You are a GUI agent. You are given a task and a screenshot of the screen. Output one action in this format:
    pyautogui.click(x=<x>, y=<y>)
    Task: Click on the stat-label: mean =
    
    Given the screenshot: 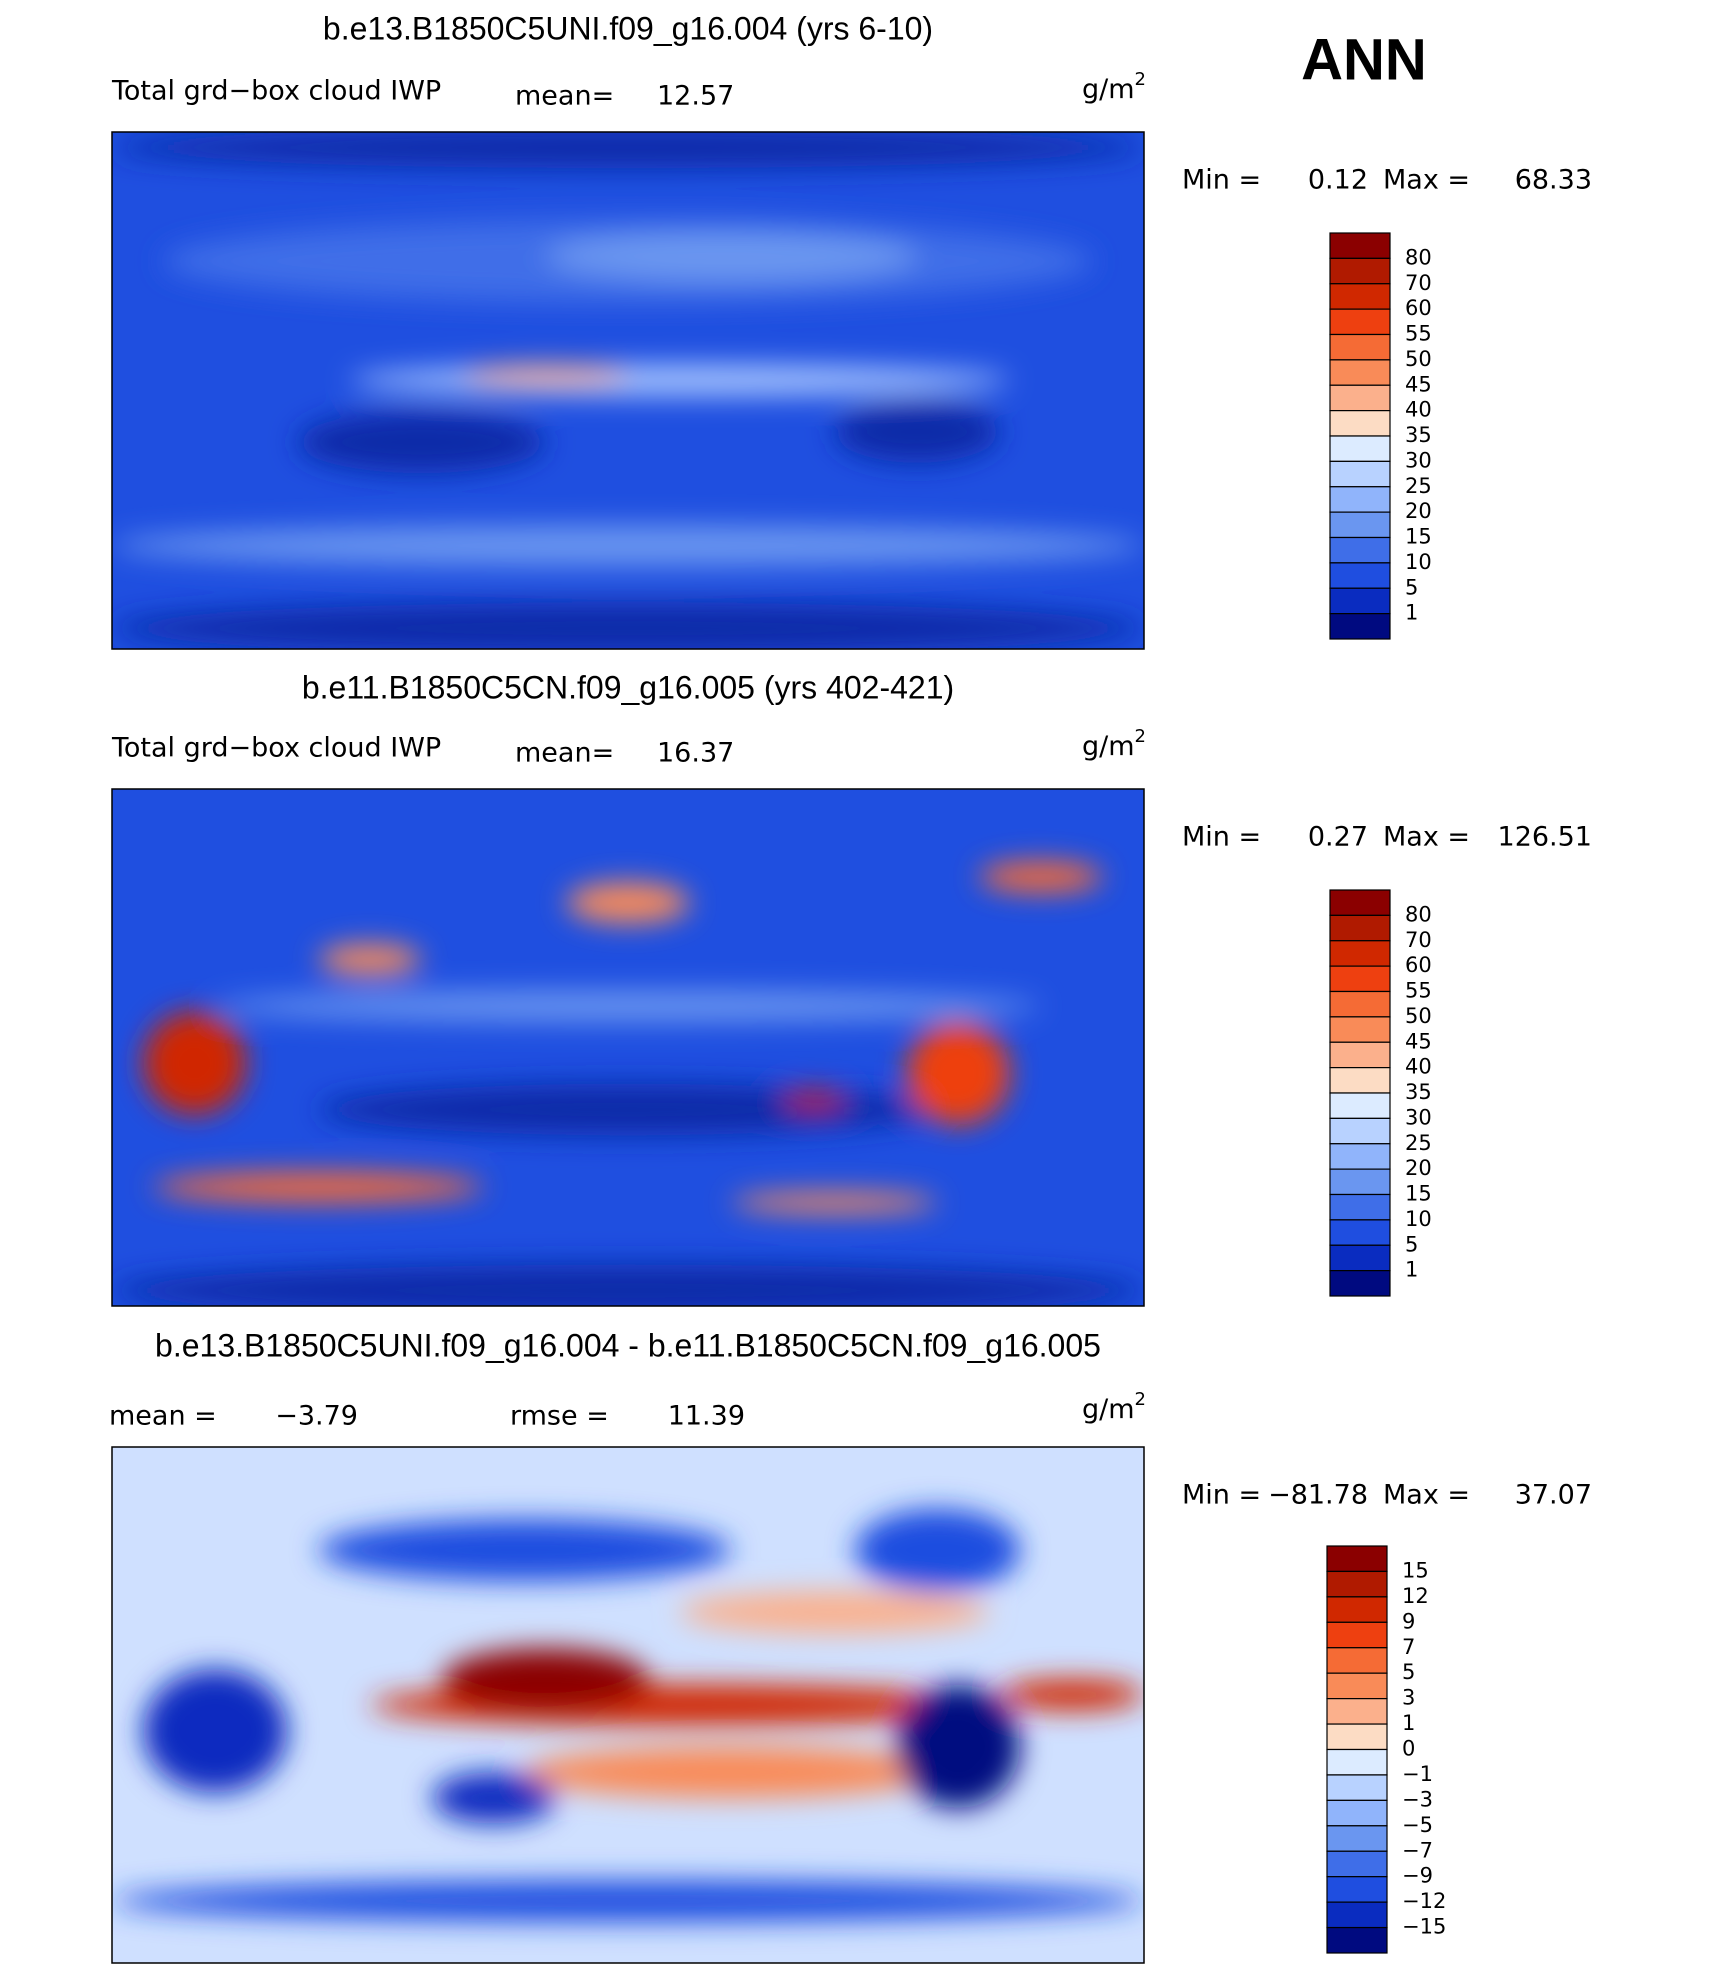 What is the action you would take?
    pyautogui.click(x=163, y=1416)
    